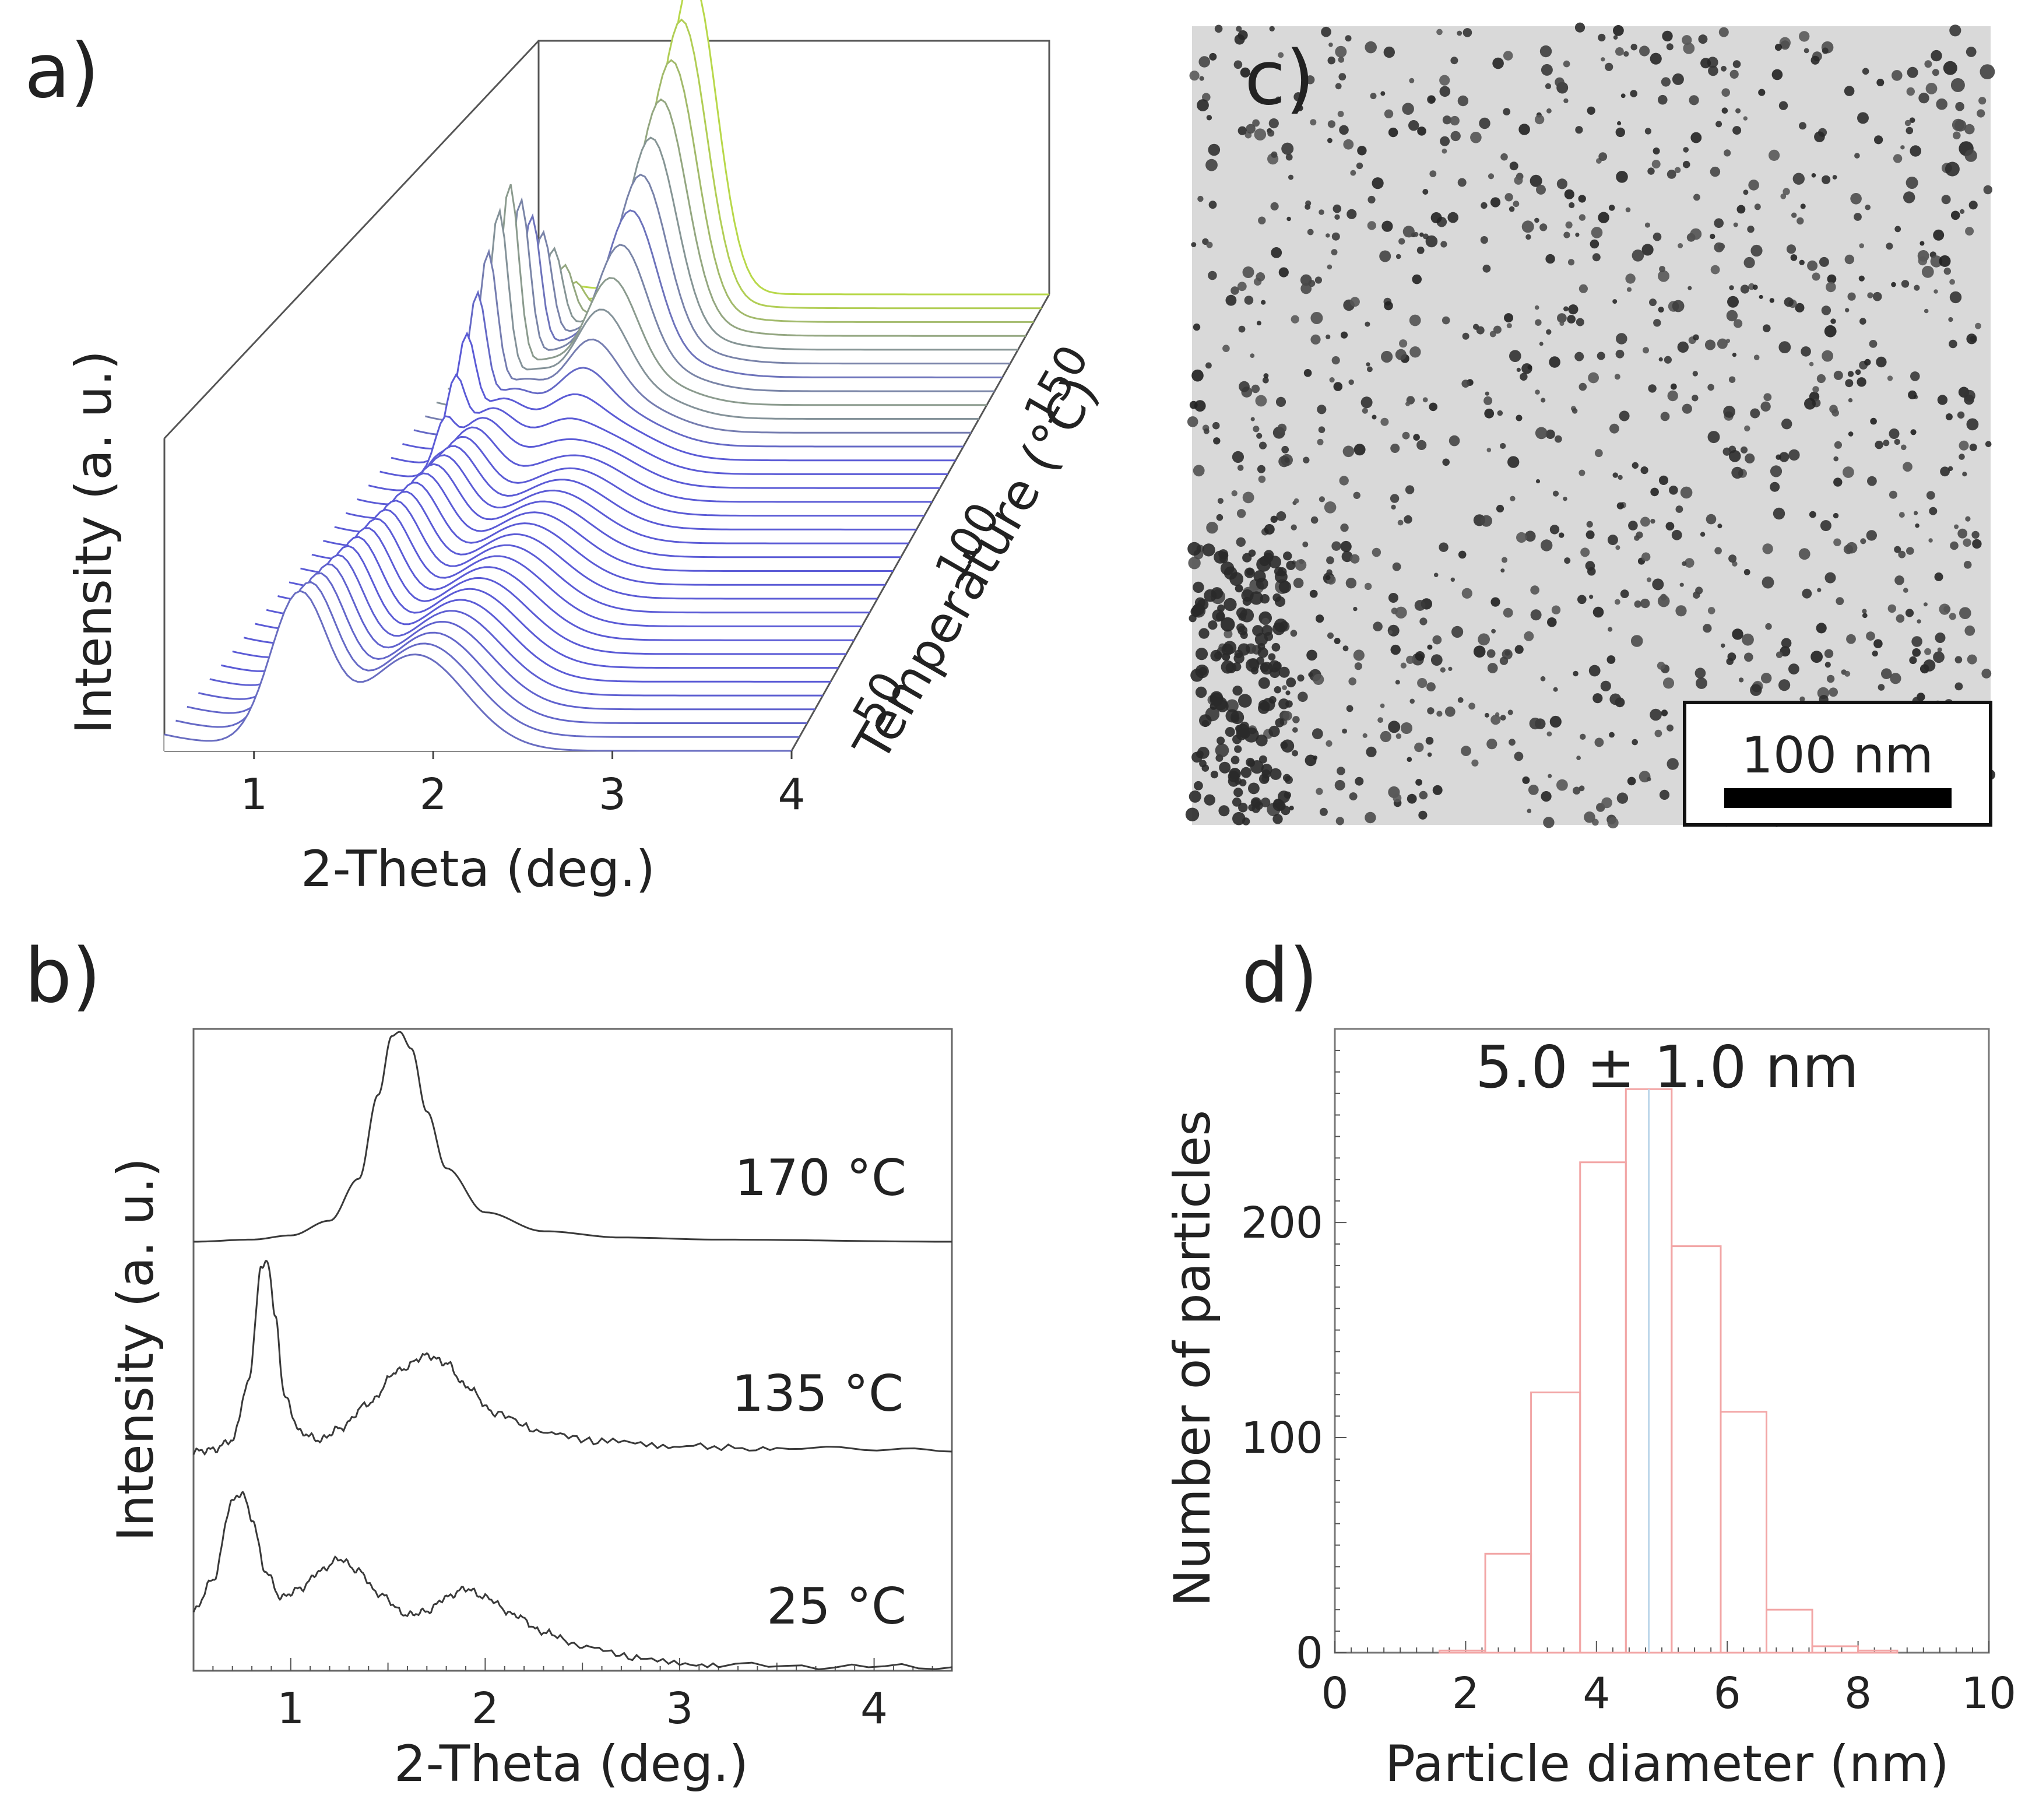  Describe the element at coordinates (62, 71) in the screenshot. I see `panel-label-a: a)` at that location.